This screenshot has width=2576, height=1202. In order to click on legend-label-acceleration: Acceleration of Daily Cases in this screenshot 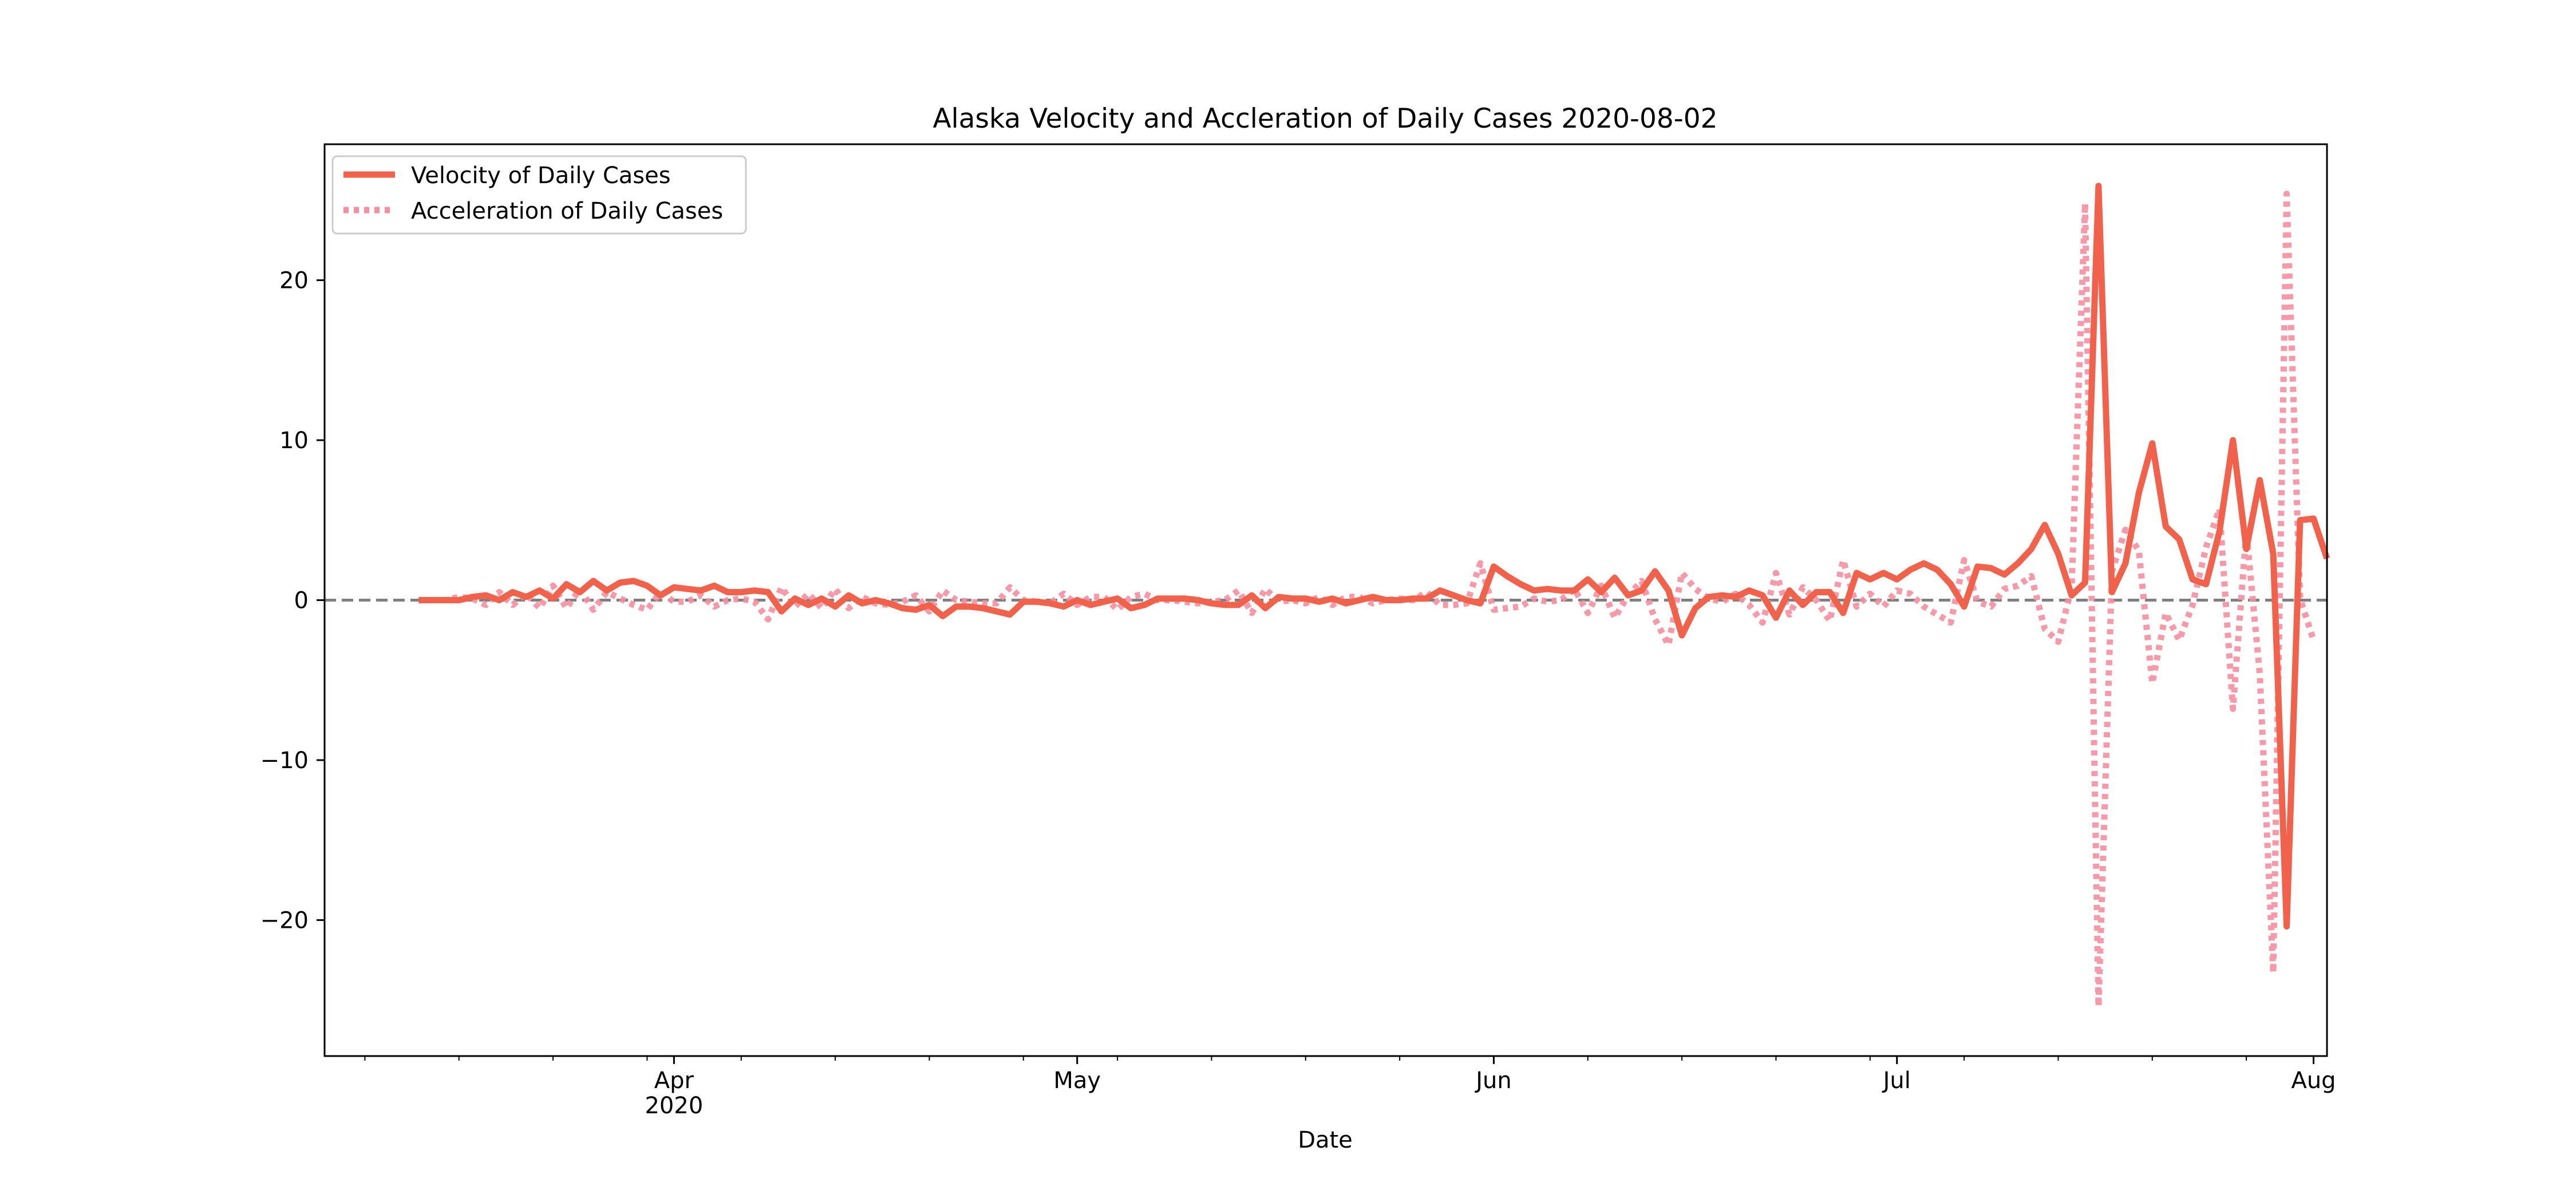, I will do `click(567, 211)`.